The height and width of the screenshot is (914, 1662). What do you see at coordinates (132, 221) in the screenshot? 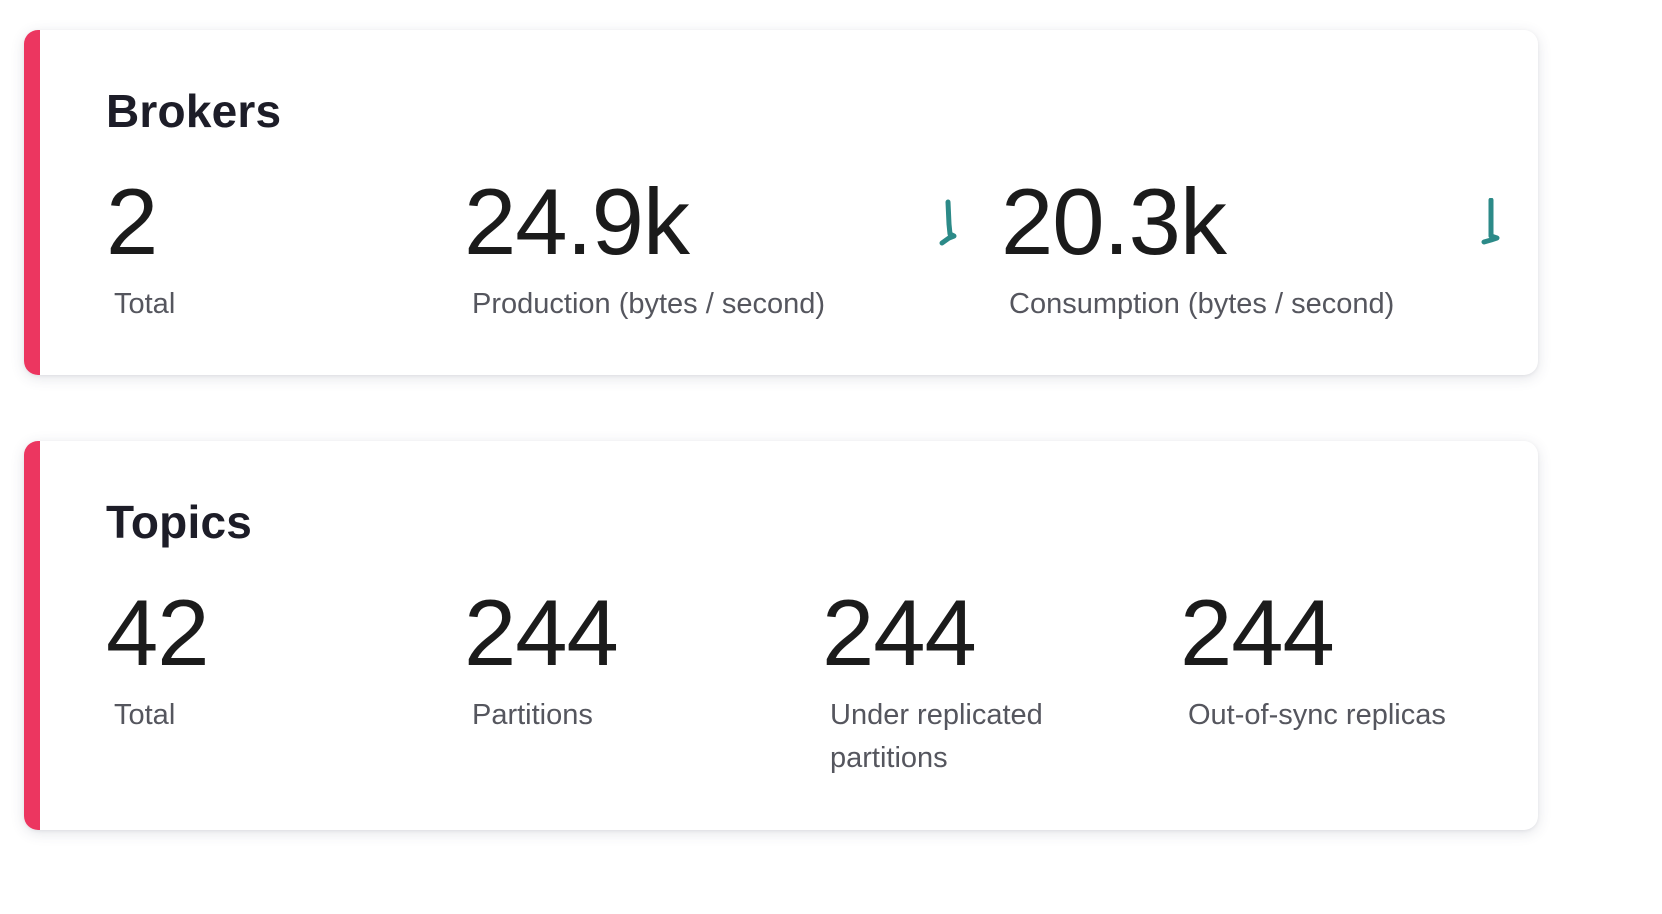
I see `brokers-total-value: 2` at bounding box center [132, 221].